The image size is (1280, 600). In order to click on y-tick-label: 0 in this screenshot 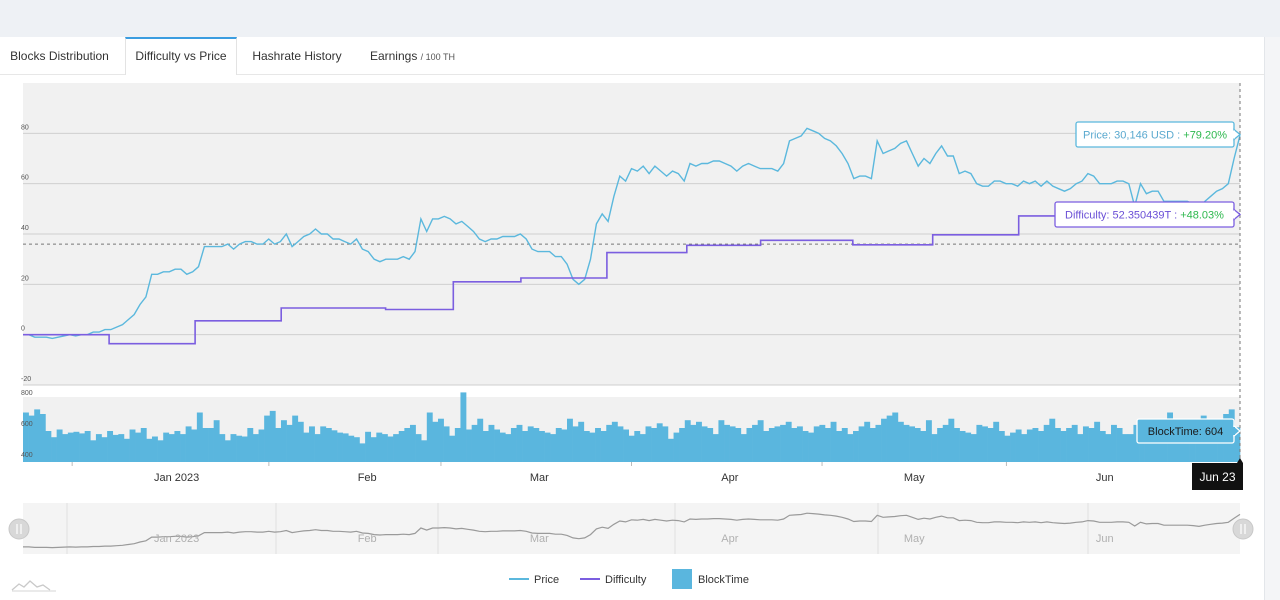, I will do `click(23, 329)`.